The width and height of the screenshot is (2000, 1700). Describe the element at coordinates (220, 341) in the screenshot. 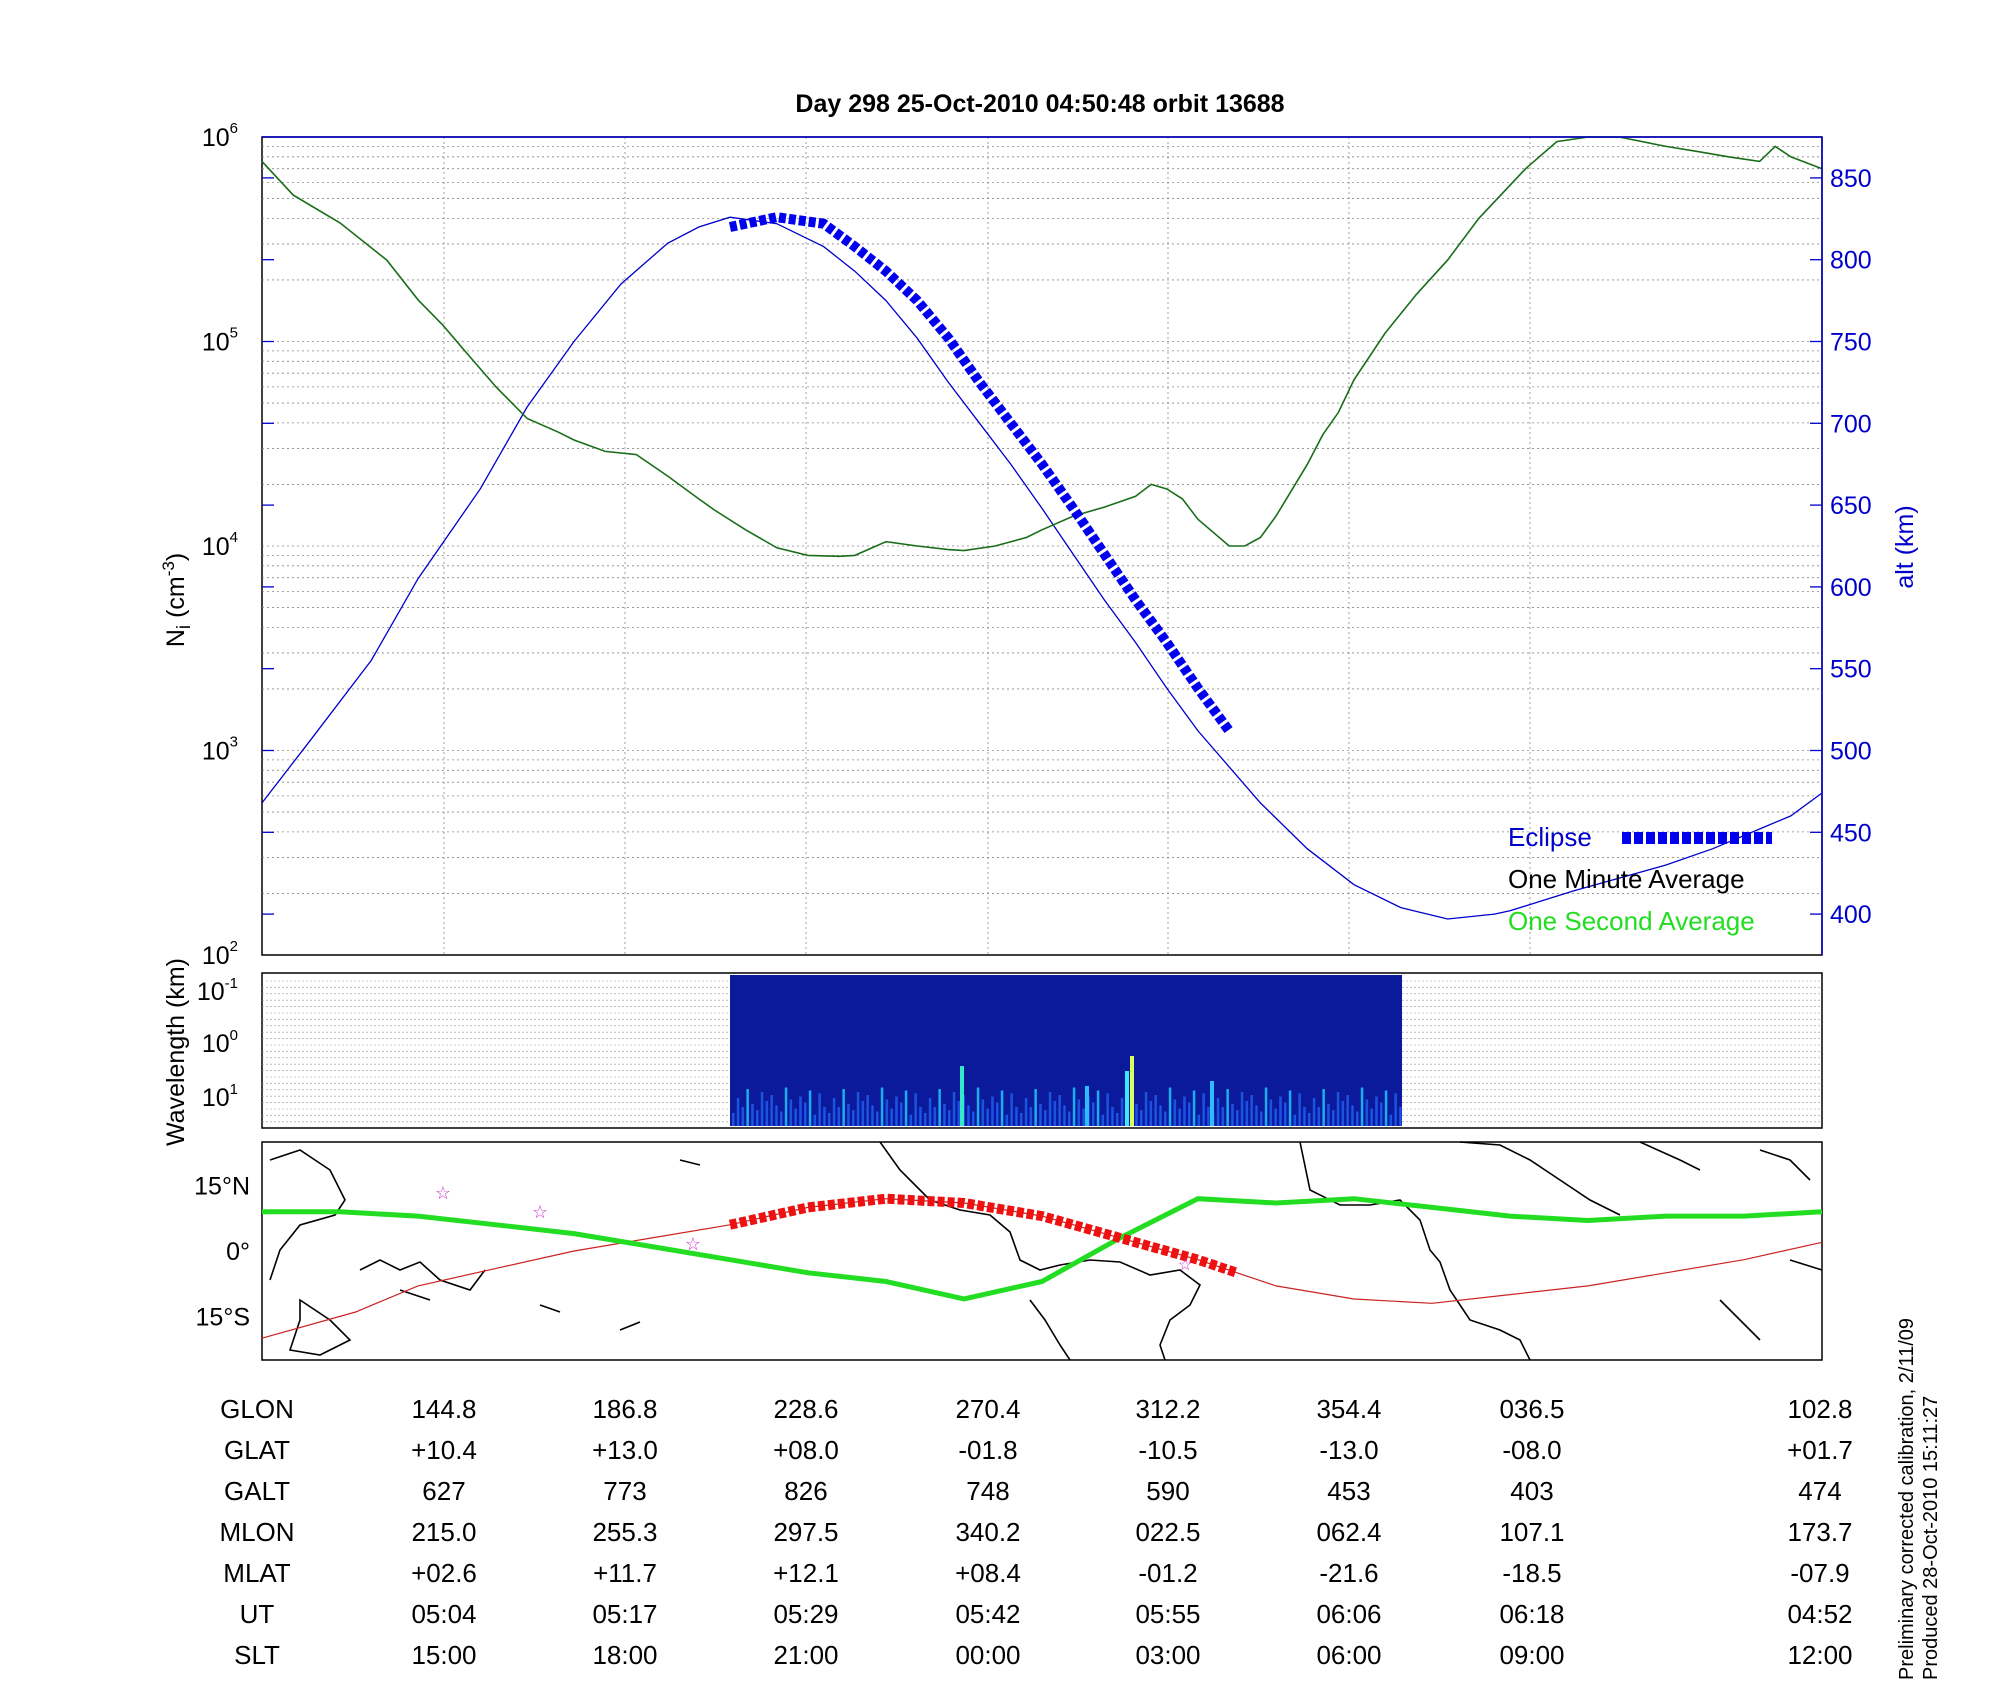

I see `density-tick-label: 10⁵` at that location.